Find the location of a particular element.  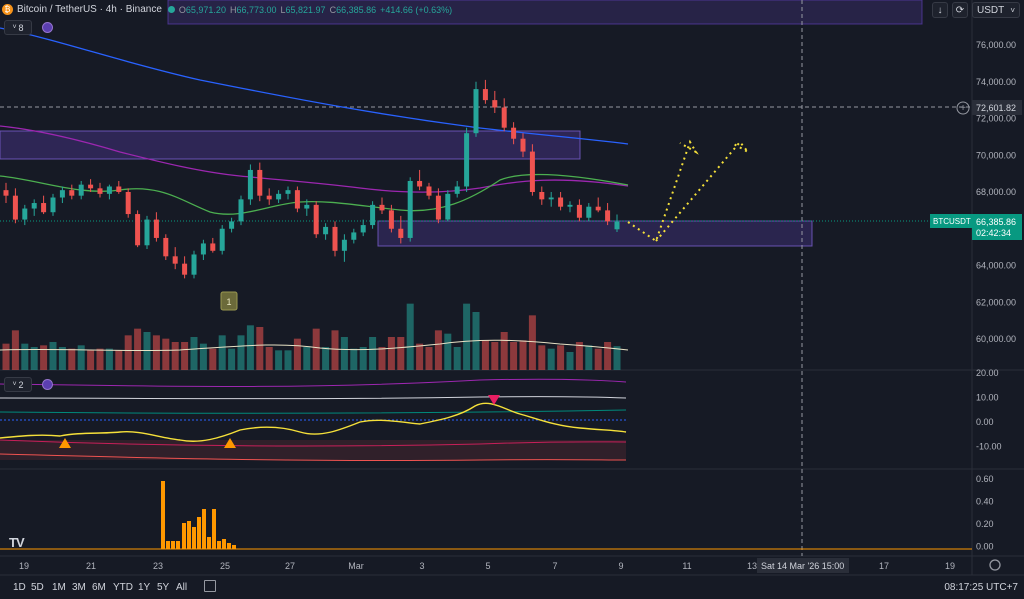

auto-scale-button: ⟳ is located at coordinates (960, 10).